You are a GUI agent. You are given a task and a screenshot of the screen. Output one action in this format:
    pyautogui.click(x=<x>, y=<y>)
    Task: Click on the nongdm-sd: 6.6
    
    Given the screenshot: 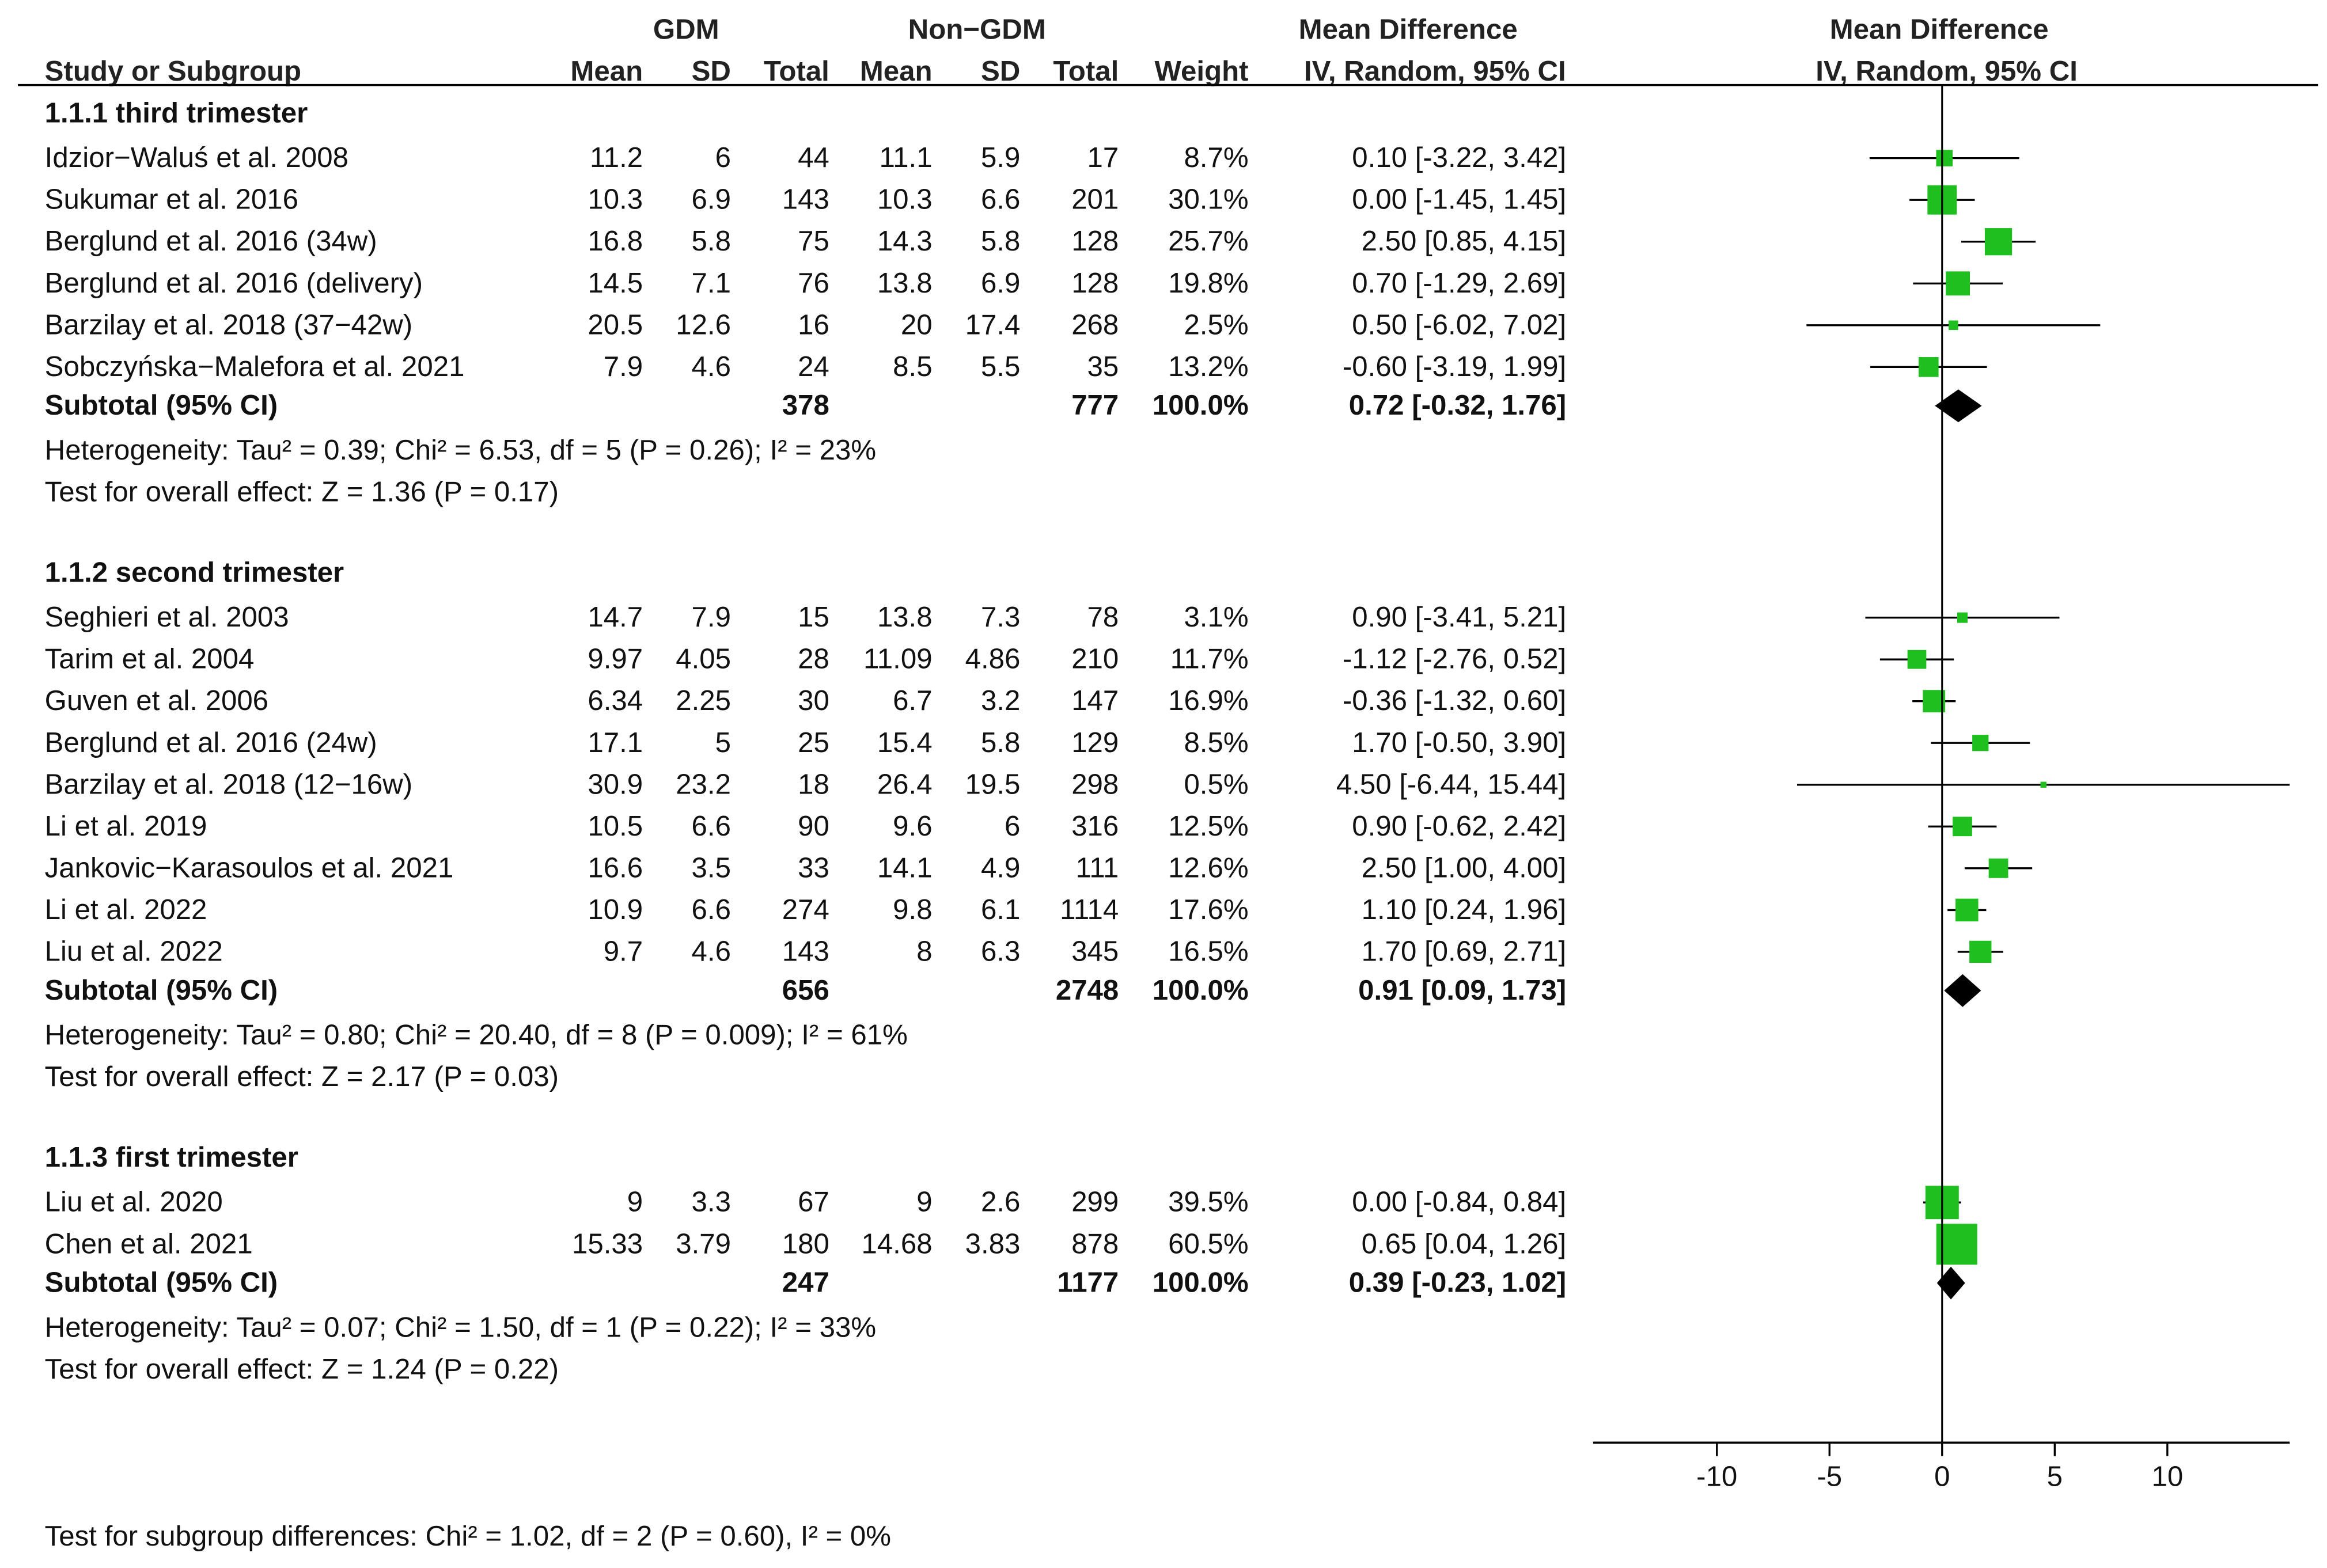 What is the action you would take?
    pyautogui.click(x=1000, y=199)
    